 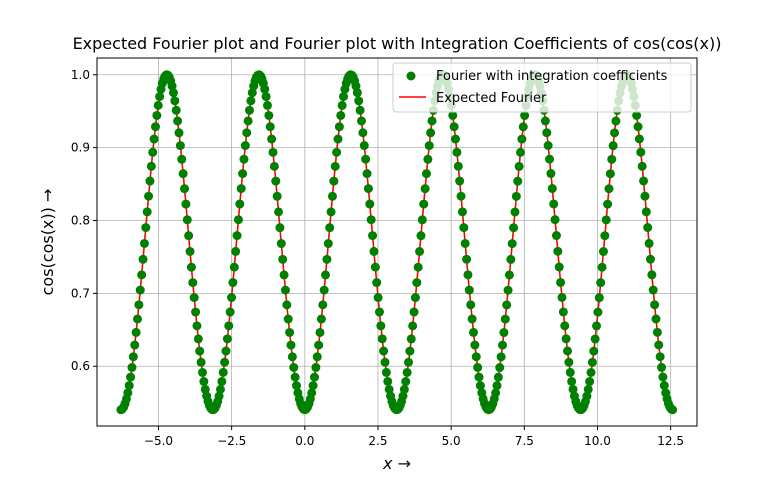 What do you see at coordinates (411, 76) in the screenshot?
I see `legend-marker-fourier-integration` at bounding box center [411, 76].